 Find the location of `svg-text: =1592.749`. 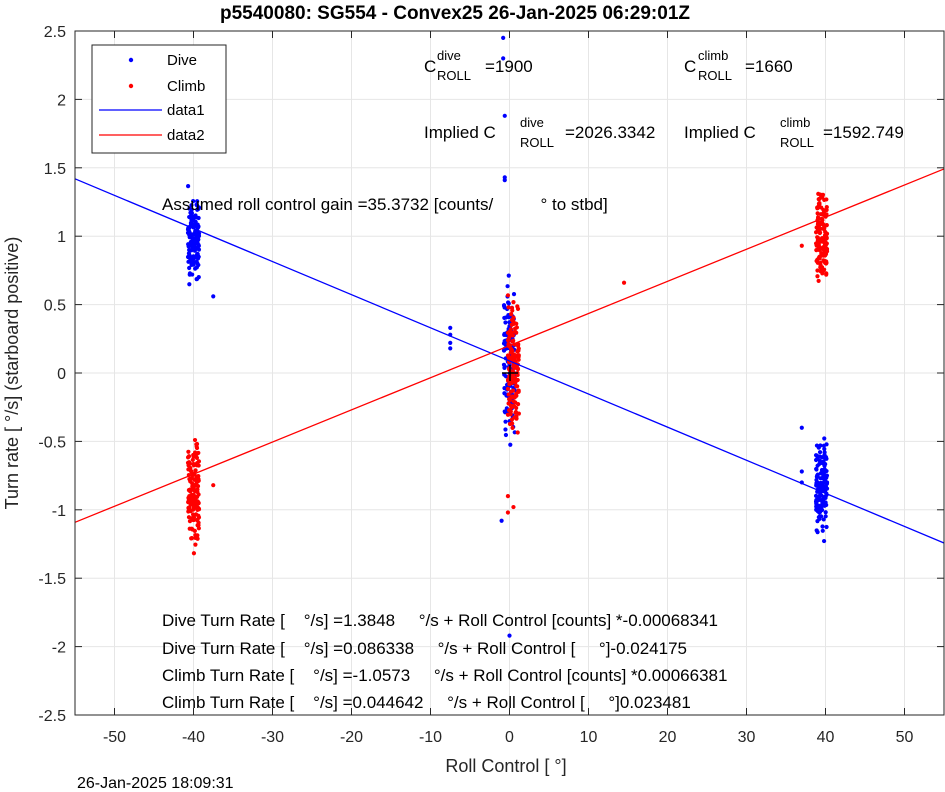

svg-text: =1592.749 is located at coordinates (863, 132).